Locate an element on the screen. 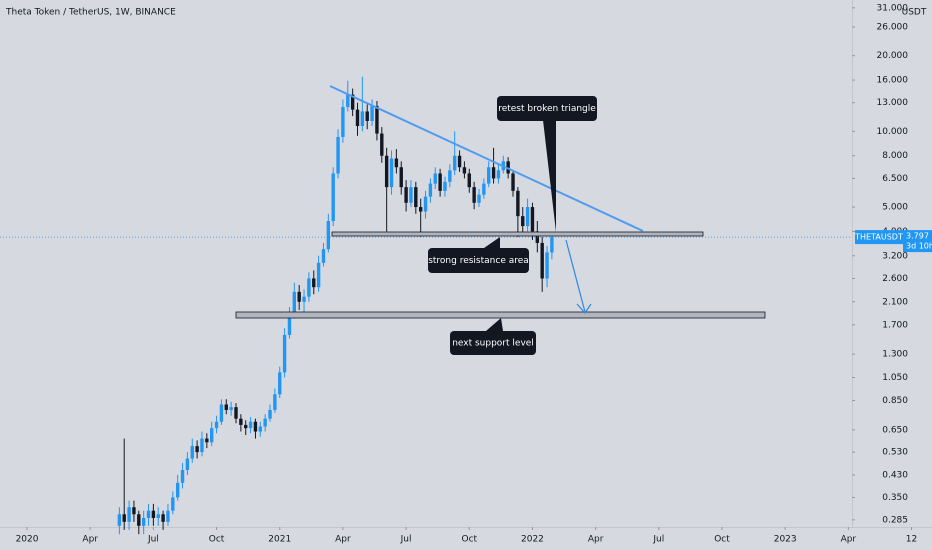  price-box is located at coordinates (917, 241).